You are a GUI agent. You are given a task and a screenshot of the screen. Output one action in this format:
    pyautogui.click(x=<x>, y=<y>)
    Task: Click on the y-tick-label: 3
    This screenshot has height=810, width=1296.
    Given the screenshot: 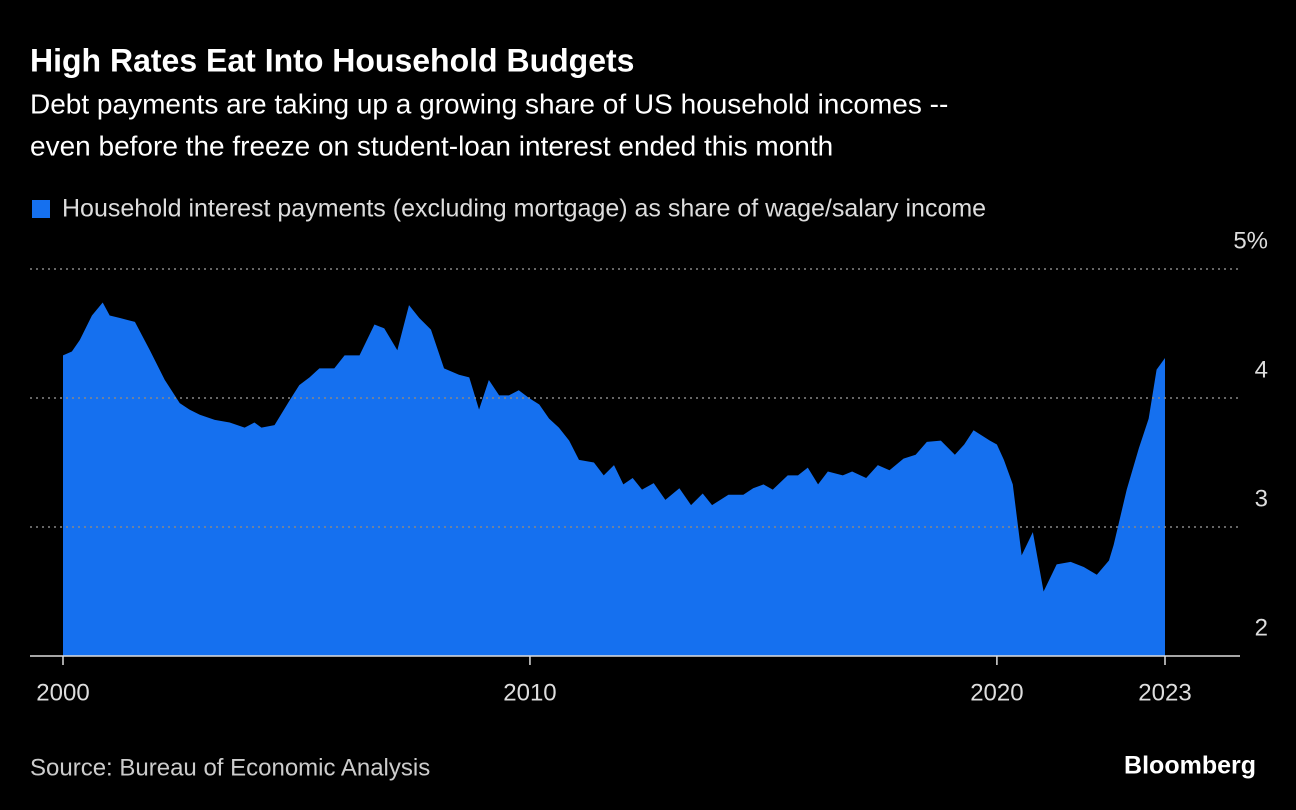 What is the action you would take?
    pyautogui.click(x=1261, y=498)
    